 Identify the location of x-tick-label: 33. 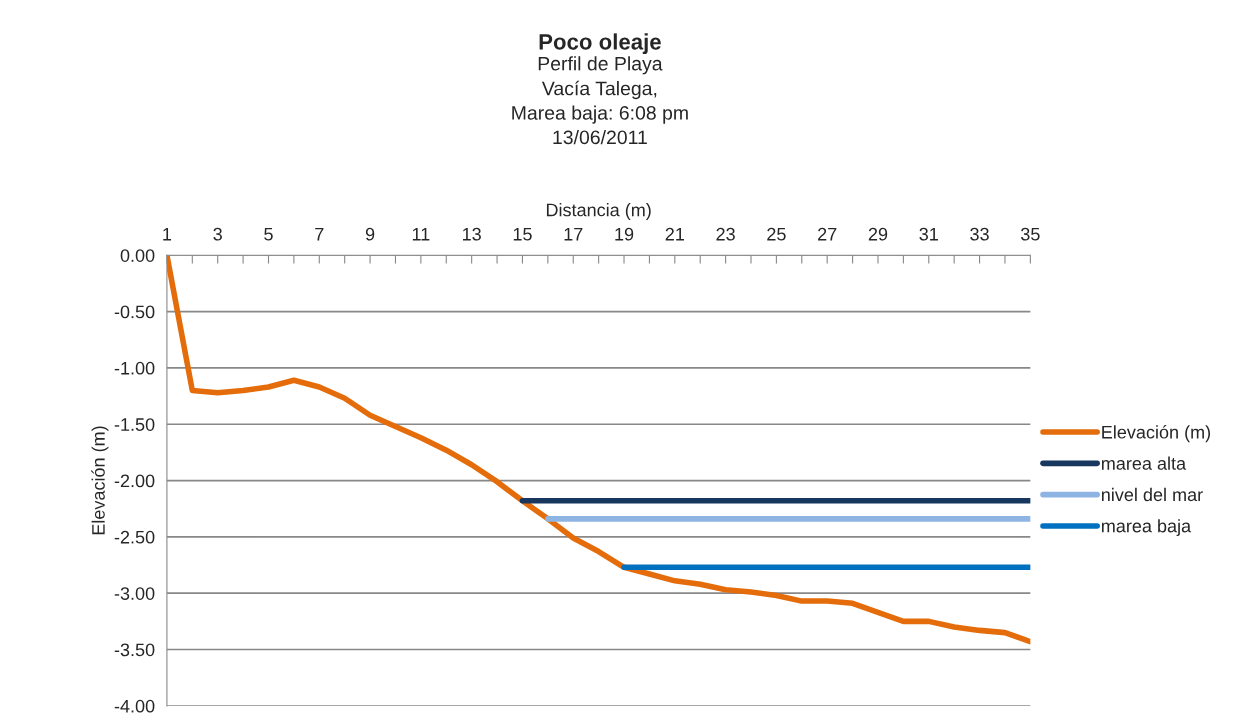
(979, 234).